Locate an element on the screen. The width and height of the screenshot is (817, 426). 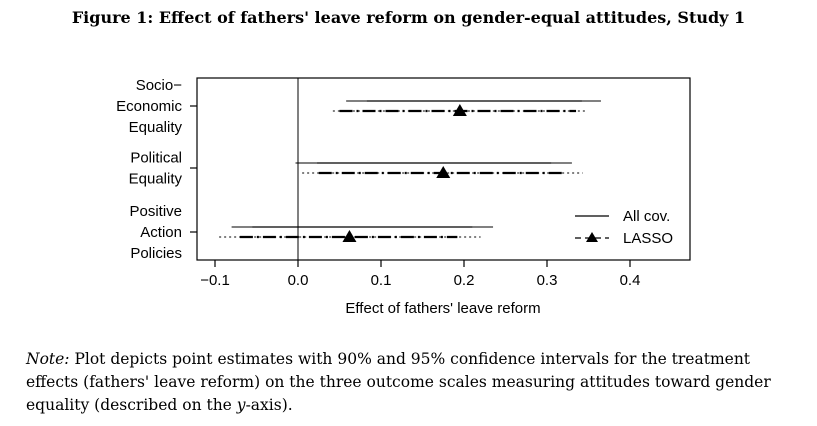
legend: All cov. LASSO is located at coordinates (624, 227).